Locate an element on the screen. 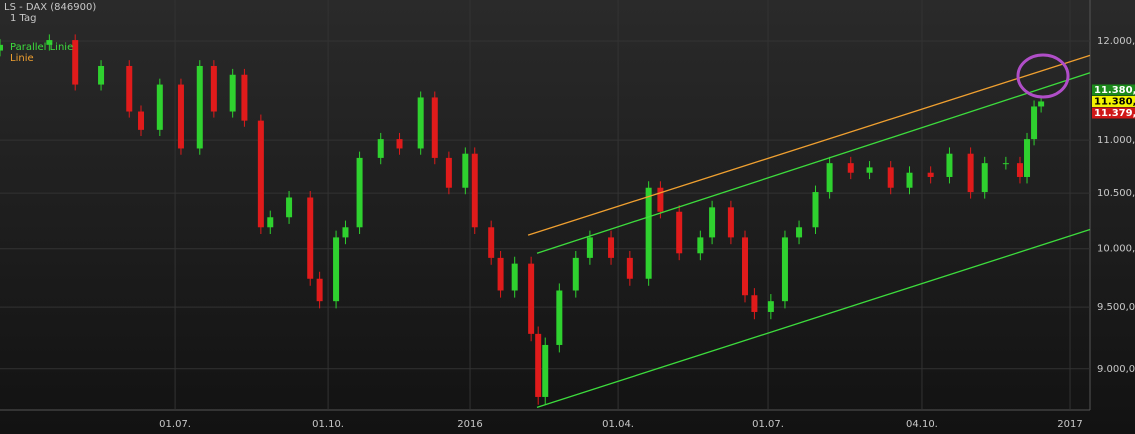 Image resolution: width=1135 pixels, height=434 pixels. legend-entry: Parallel Linie is located at coordinates (41, 47).